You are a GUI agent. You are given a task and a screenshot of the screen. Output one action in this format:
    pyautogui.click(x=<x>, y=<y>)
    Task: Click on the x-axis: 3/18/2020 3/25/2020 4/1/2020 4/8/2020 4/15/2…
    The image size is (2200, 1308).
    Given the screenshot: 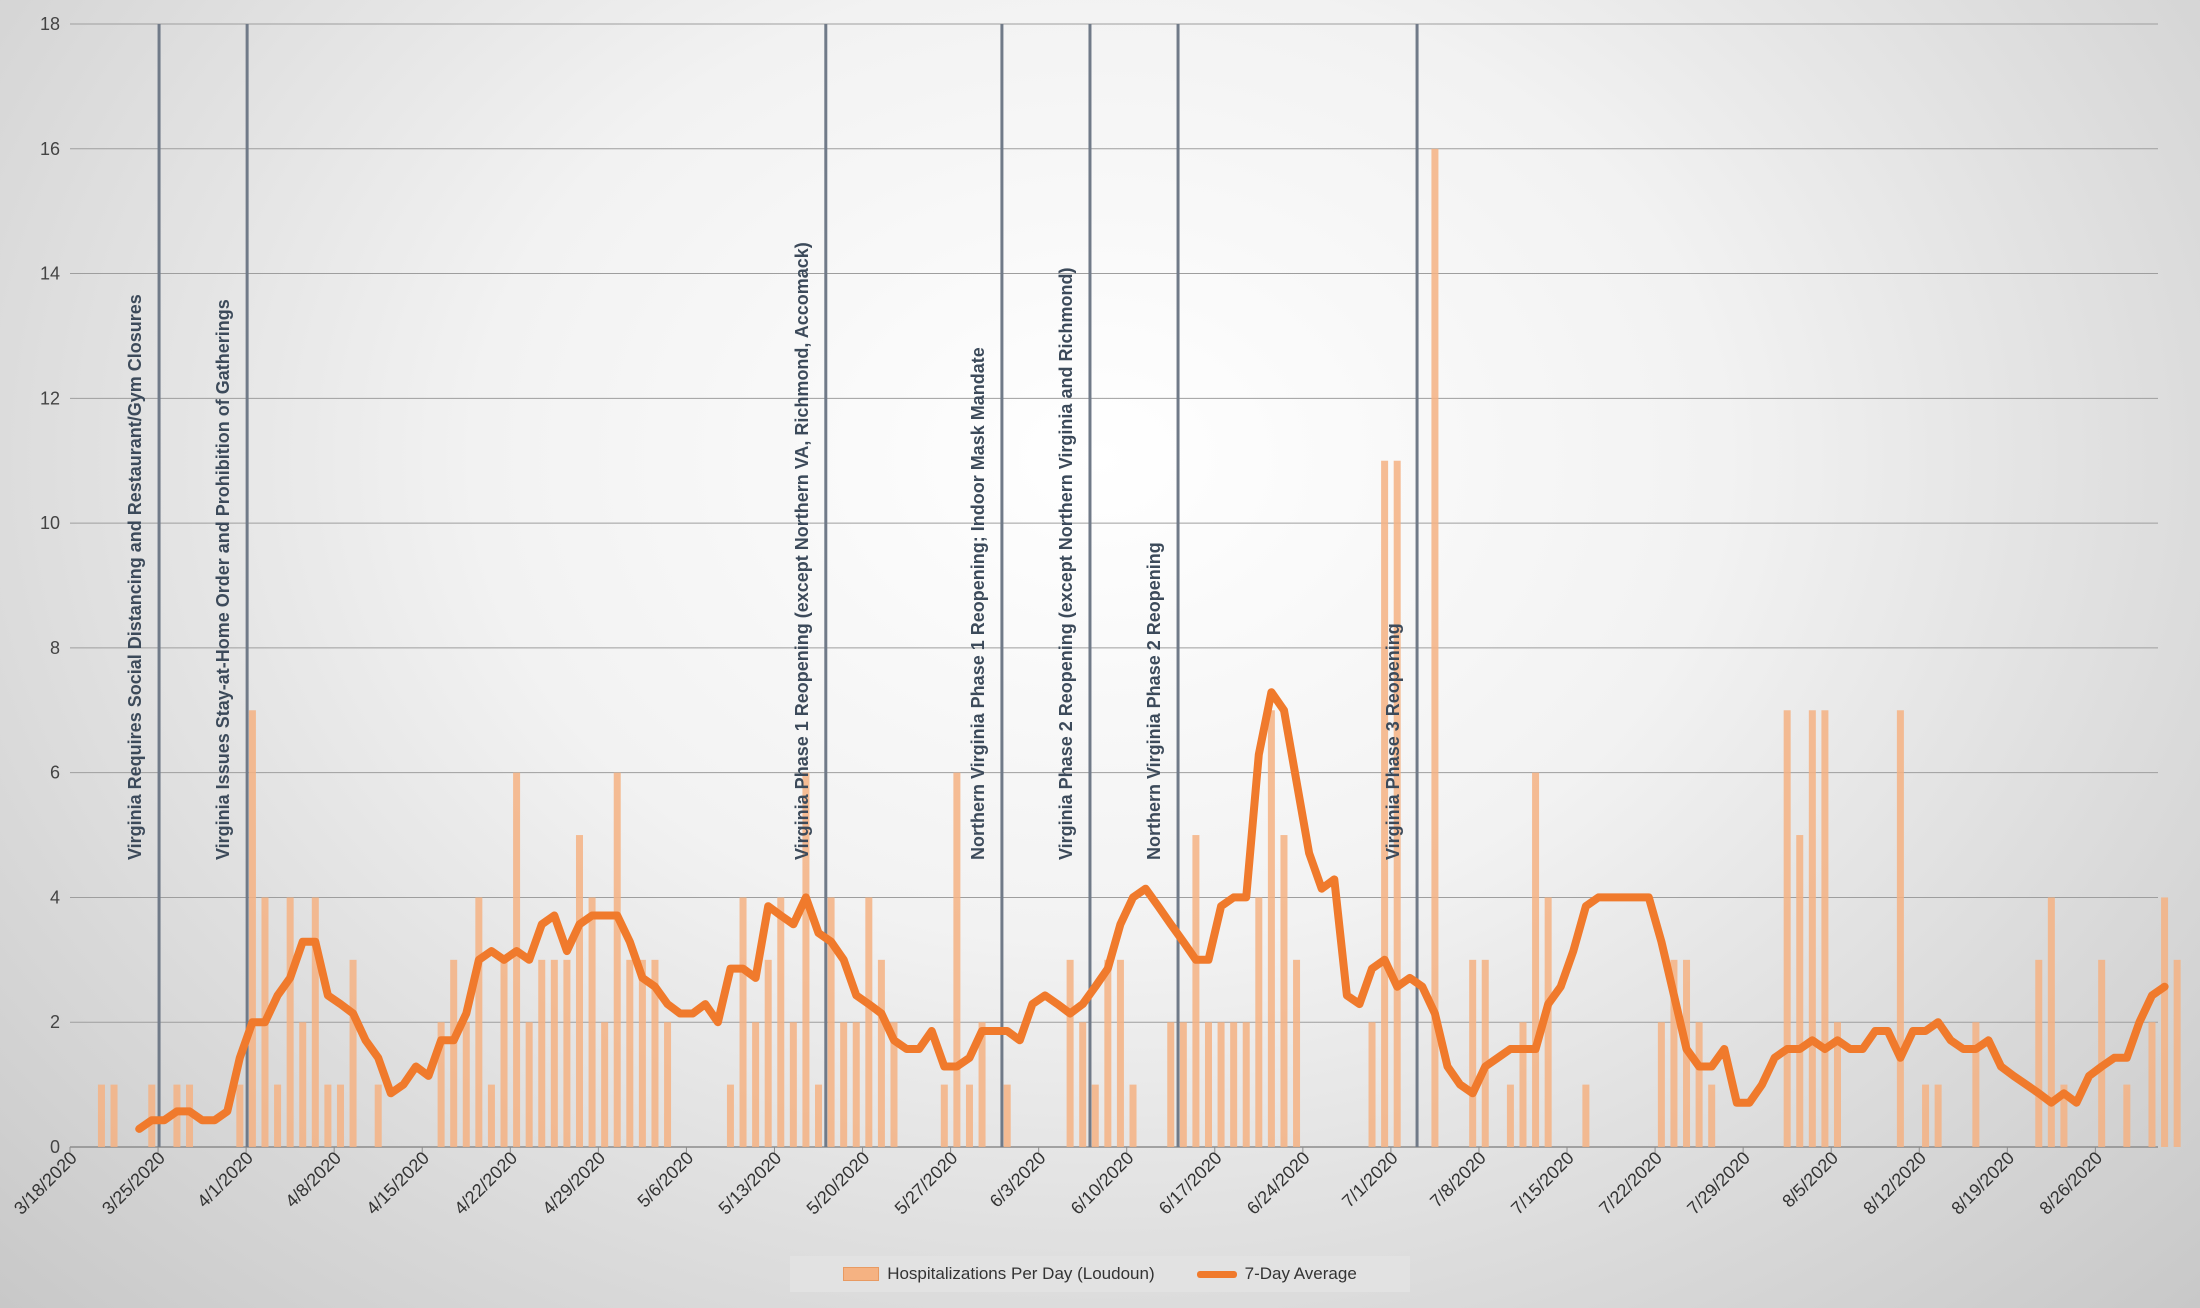 What is the action you would take?
    pyautogui.click(x=1058, y=1182)
    